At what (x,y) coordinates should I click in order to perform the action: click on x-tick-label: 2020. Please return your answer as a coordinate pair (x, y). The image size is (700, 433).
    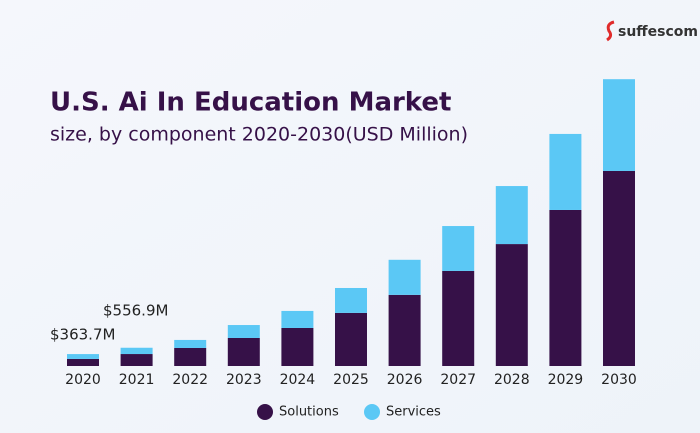
    Looking at the image, I should click on (83, 380).